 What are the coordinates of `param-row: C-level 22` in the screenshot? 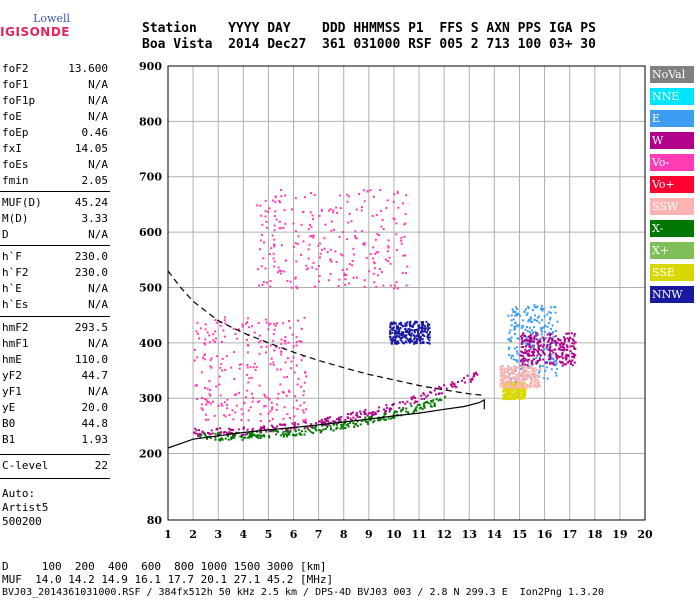 It's located at (55, 466).